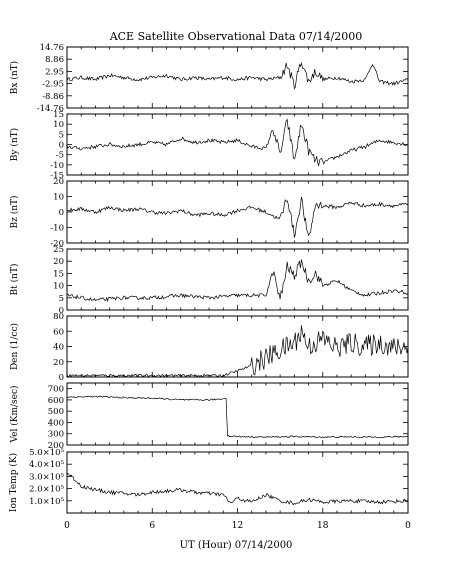  I want to click on x-tick-labels: 0 6 12 18 0, so click(237, 526).